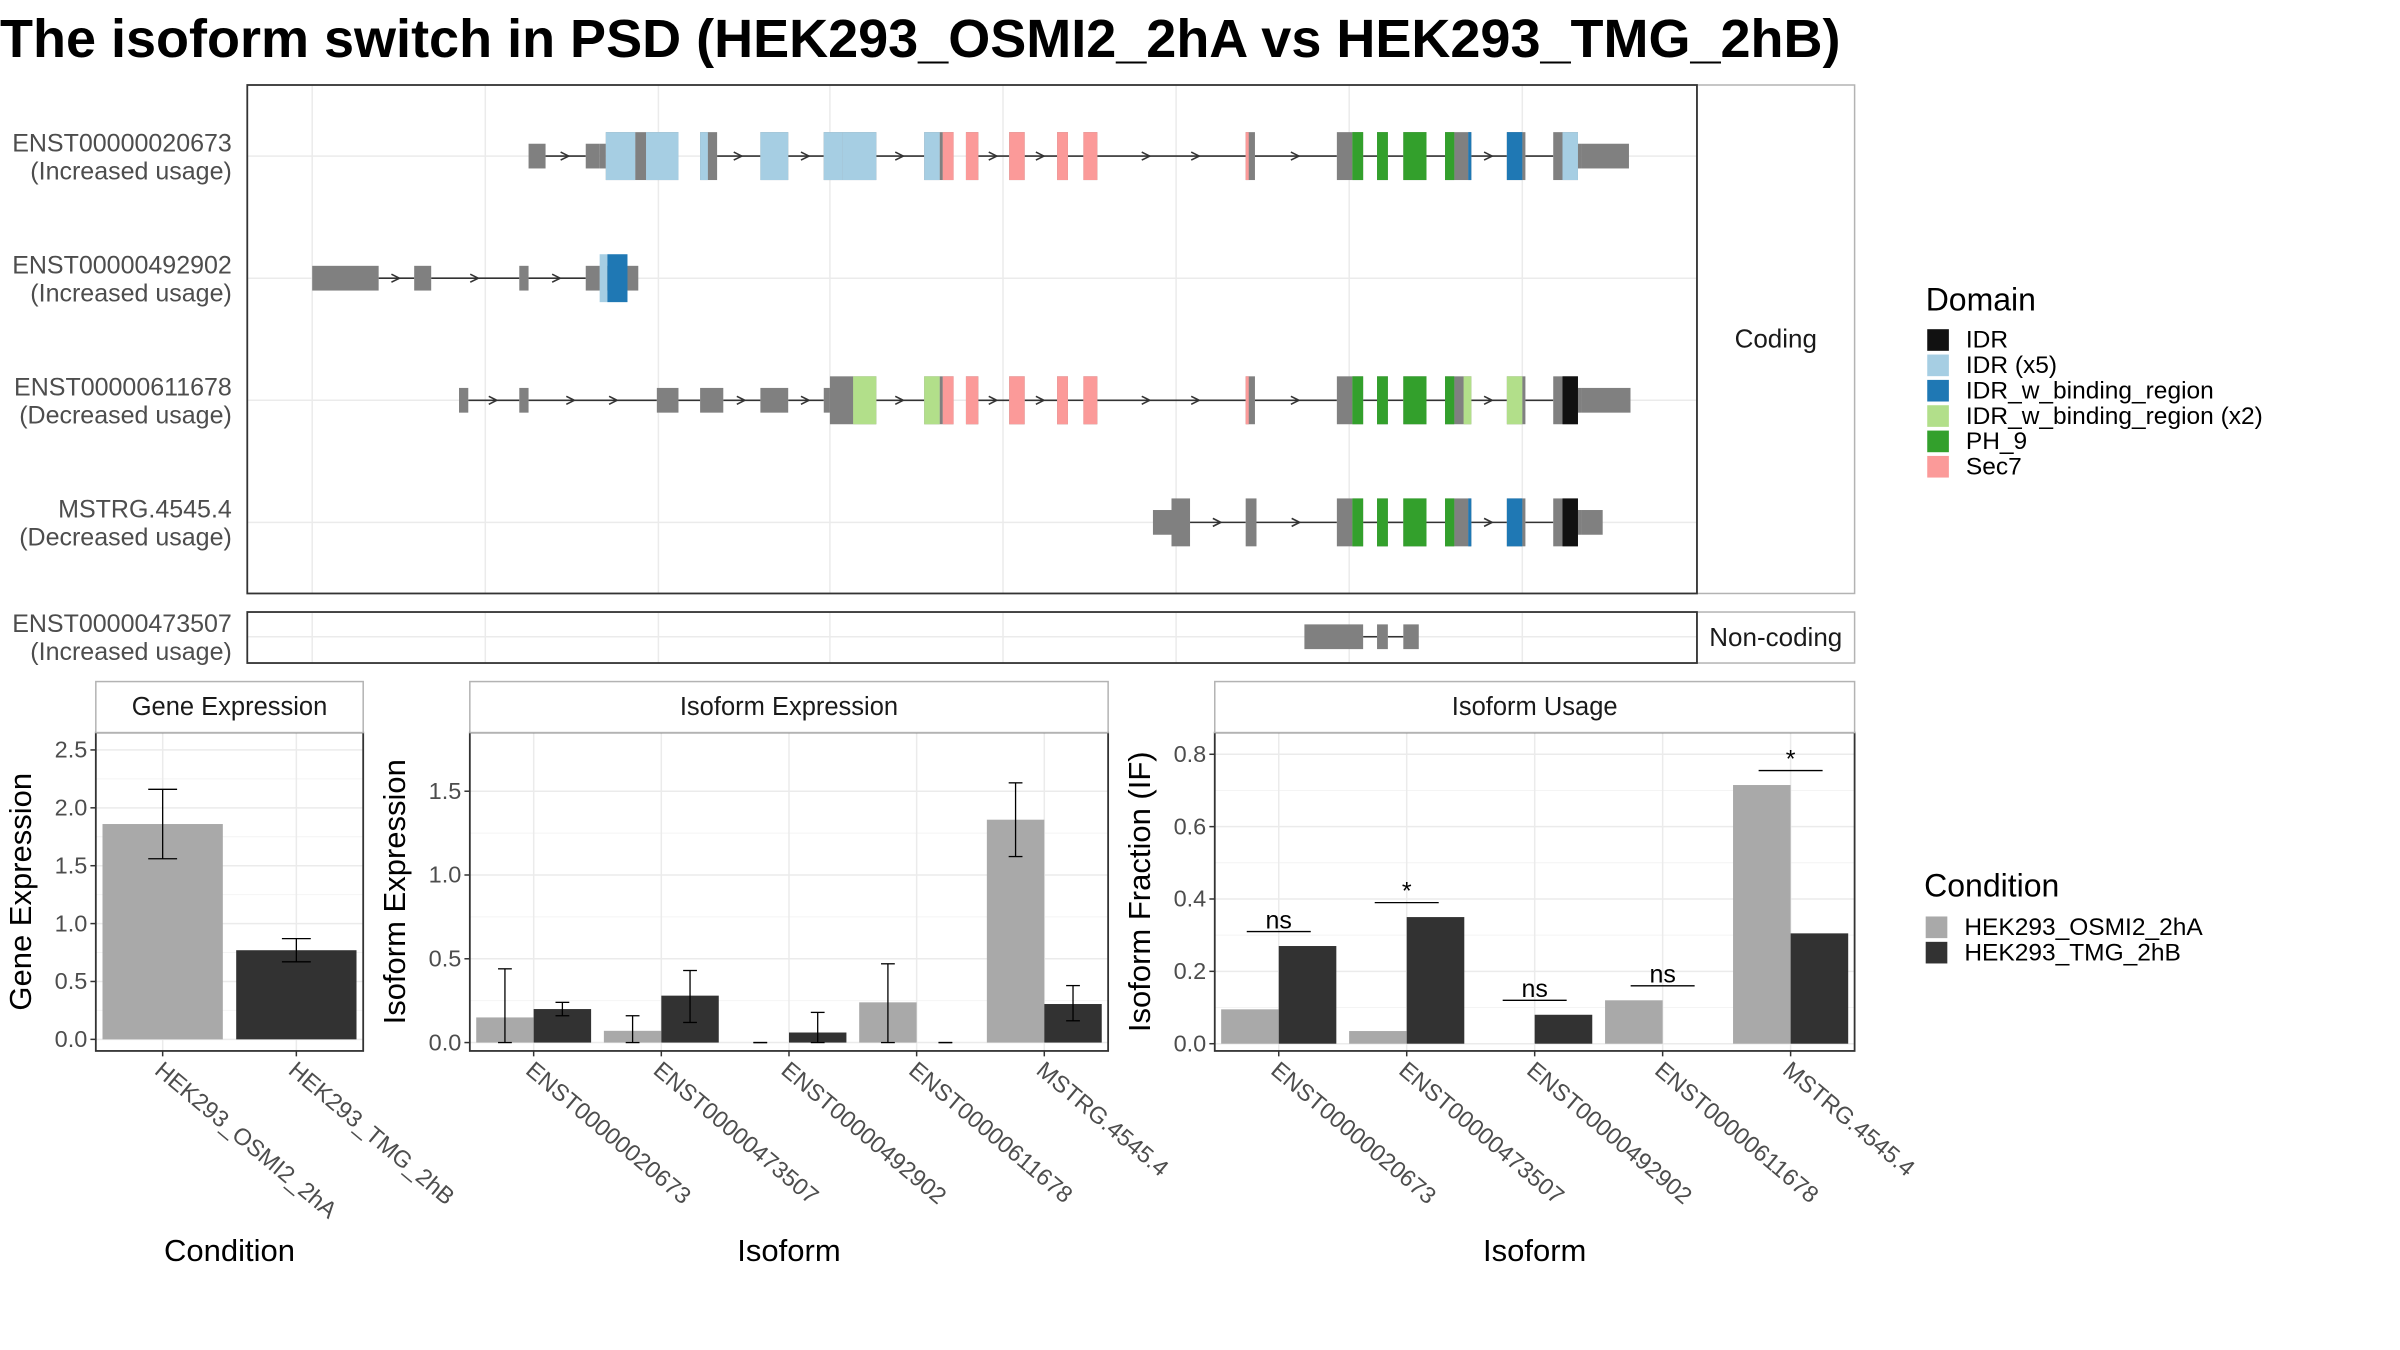 The image size is (2400, 1350). Describe the element at coordinates (122, 143) in the screenshot. I see `isoform-name-label: ENST00000020673` at that location.